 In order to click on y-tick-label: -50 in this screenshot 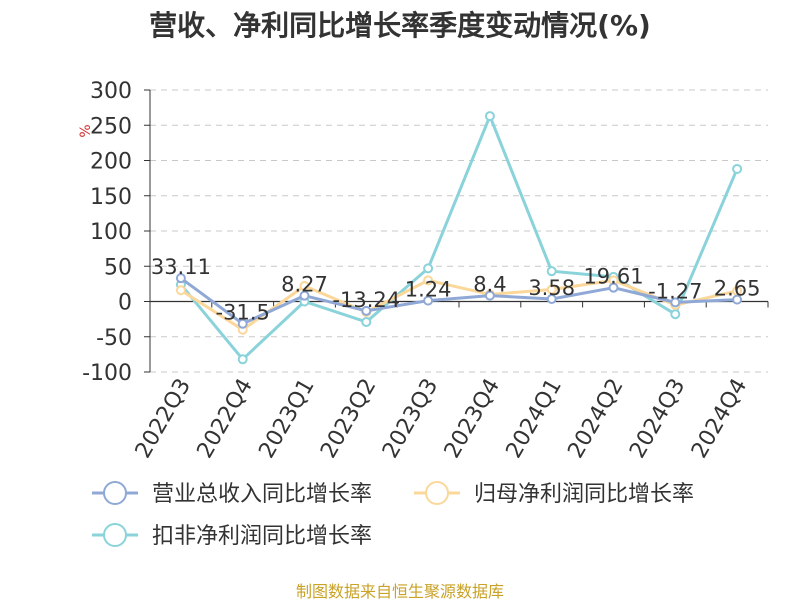, I will do `click(114, 338)`.